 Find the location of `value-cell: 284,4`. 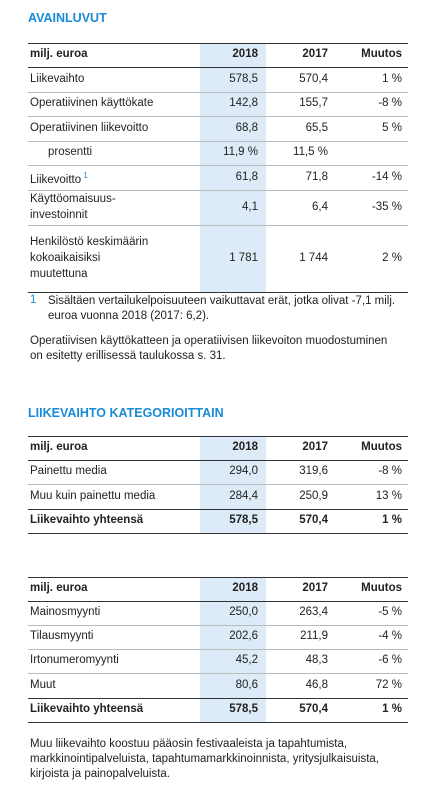

value-cell: 284,4 is located at coordinates (243, 495).